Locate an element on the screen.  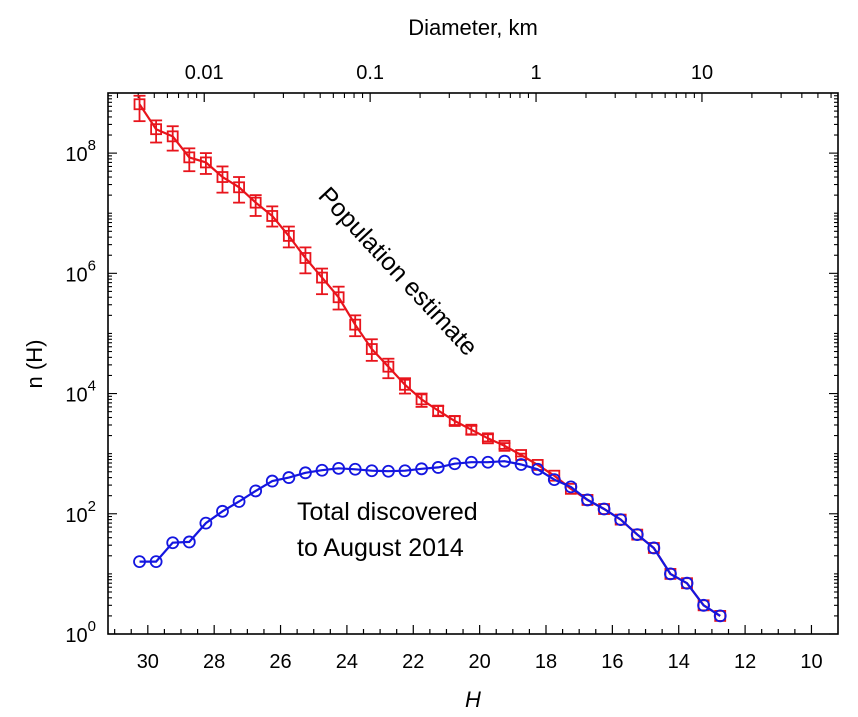
top-tick-label: 0.01 is located at coordinates (204, 73).